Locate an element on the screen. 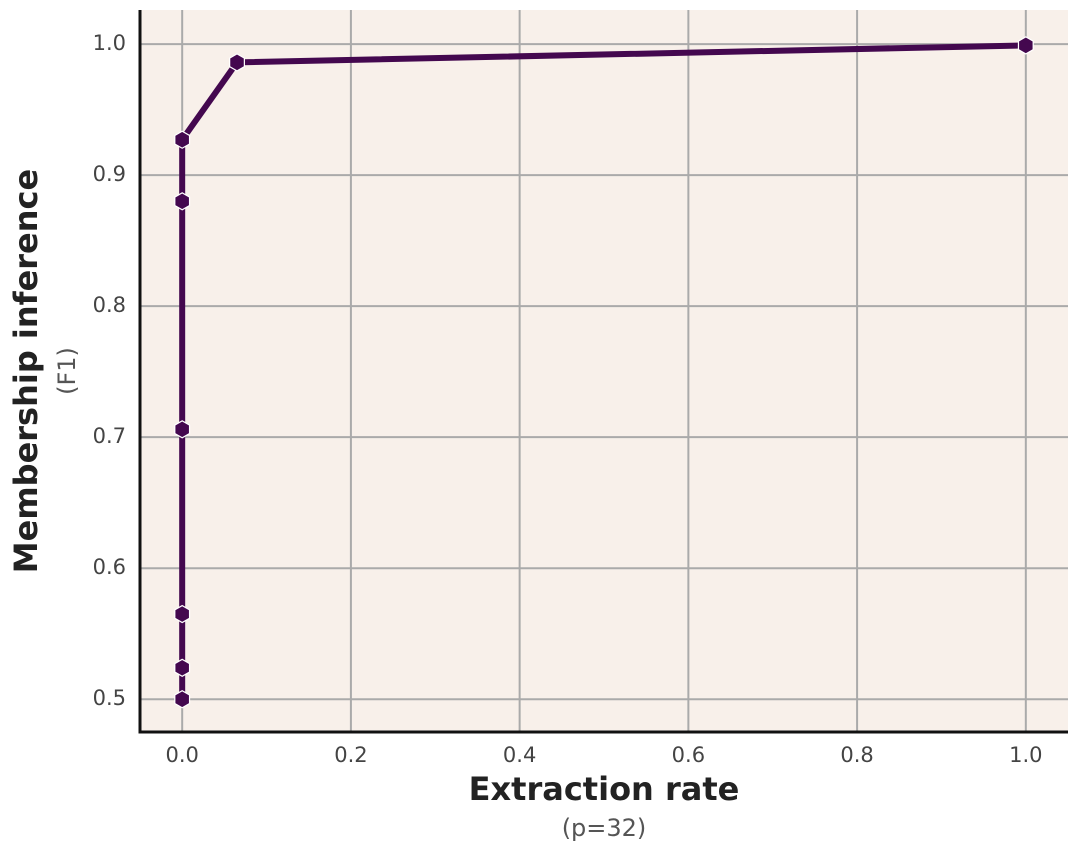 The height and width of the screenshot is (857, 1080). x-tick-label: 0.8 is located at coordinates (856, 755).